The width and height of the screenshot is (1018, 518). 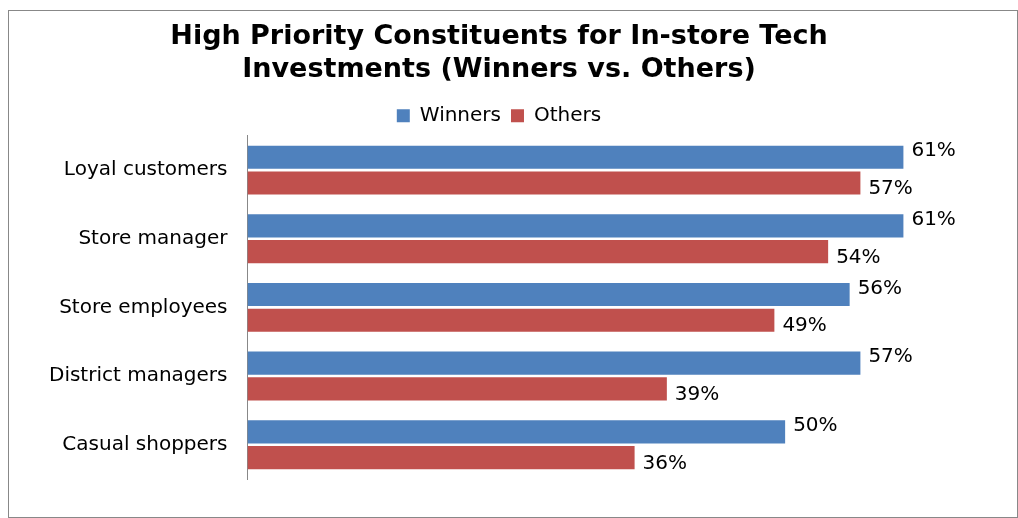 What do you see at coordinates (665, 461) in the screenshot?
I see `data-label: 36%` at bounding box center [665, 461].